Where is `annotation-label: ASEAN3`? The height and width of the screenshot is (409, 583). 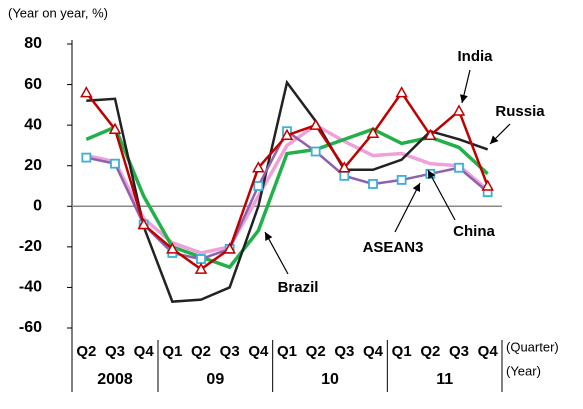
annotation-label: ASEAN3 is located at coordinates (393, 247).